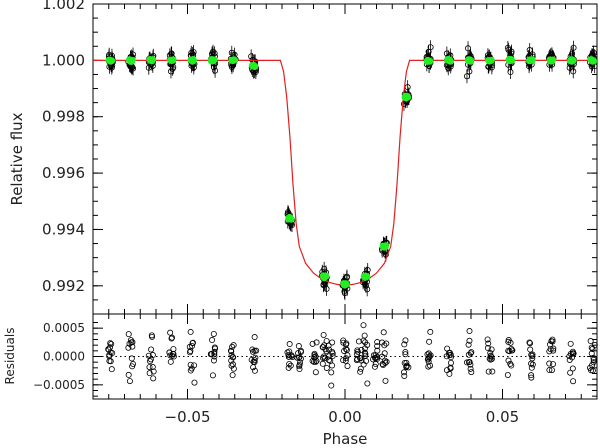  Describe the element at coordinates (63, 286) in the screenshot. I see `flux-y-tick-label: 0.992` at that location.